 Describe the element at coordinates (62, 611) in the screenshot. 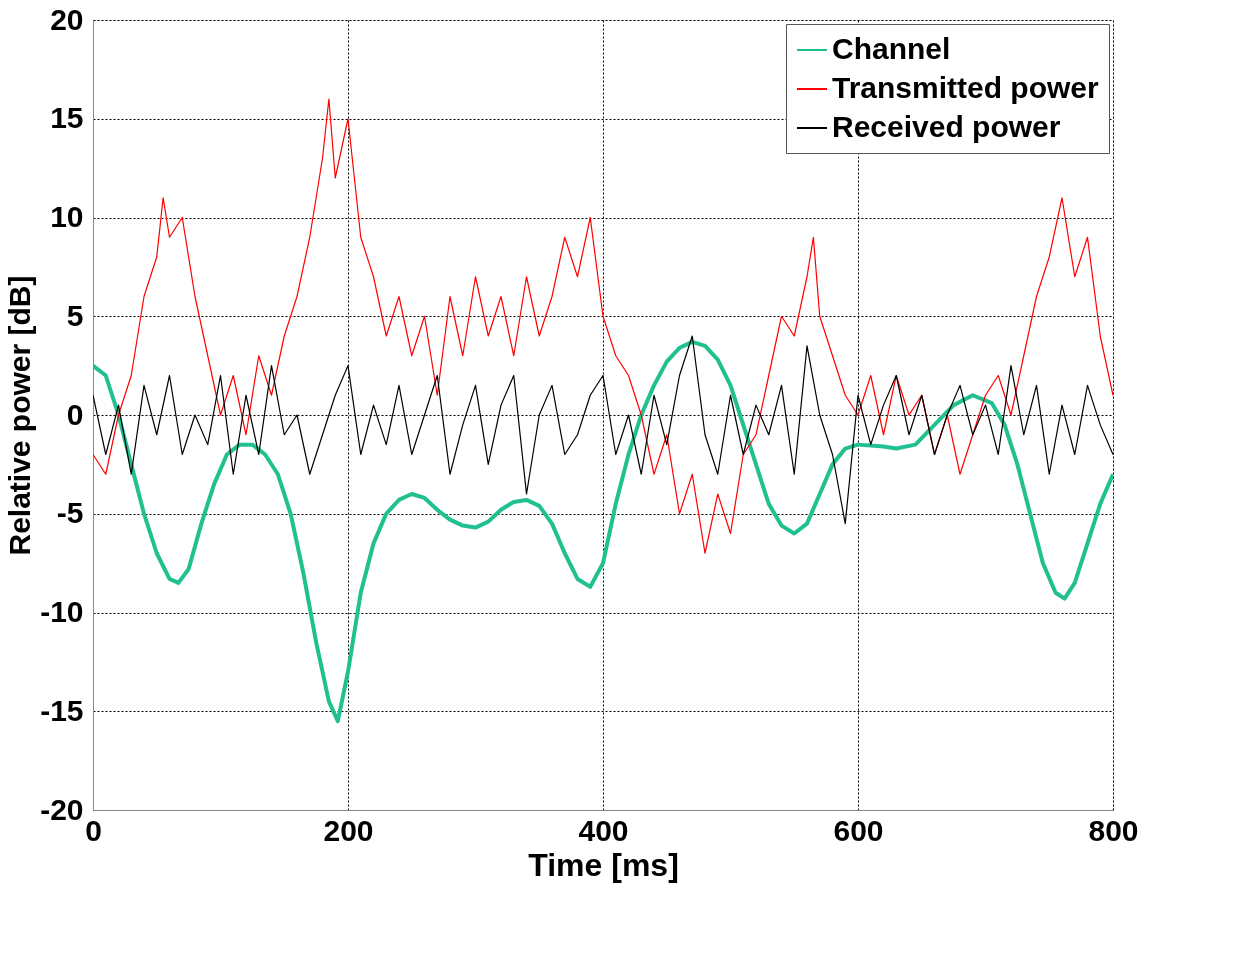

I see `y-tick-label: -10` at that location.